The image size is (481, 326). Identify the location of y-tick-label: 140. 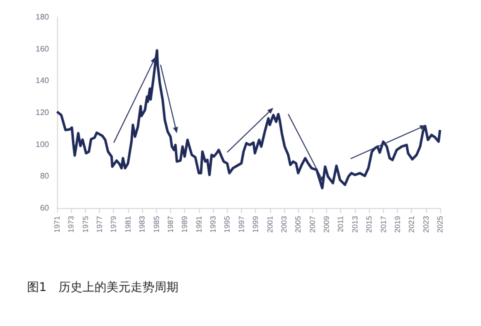
(43, 81).